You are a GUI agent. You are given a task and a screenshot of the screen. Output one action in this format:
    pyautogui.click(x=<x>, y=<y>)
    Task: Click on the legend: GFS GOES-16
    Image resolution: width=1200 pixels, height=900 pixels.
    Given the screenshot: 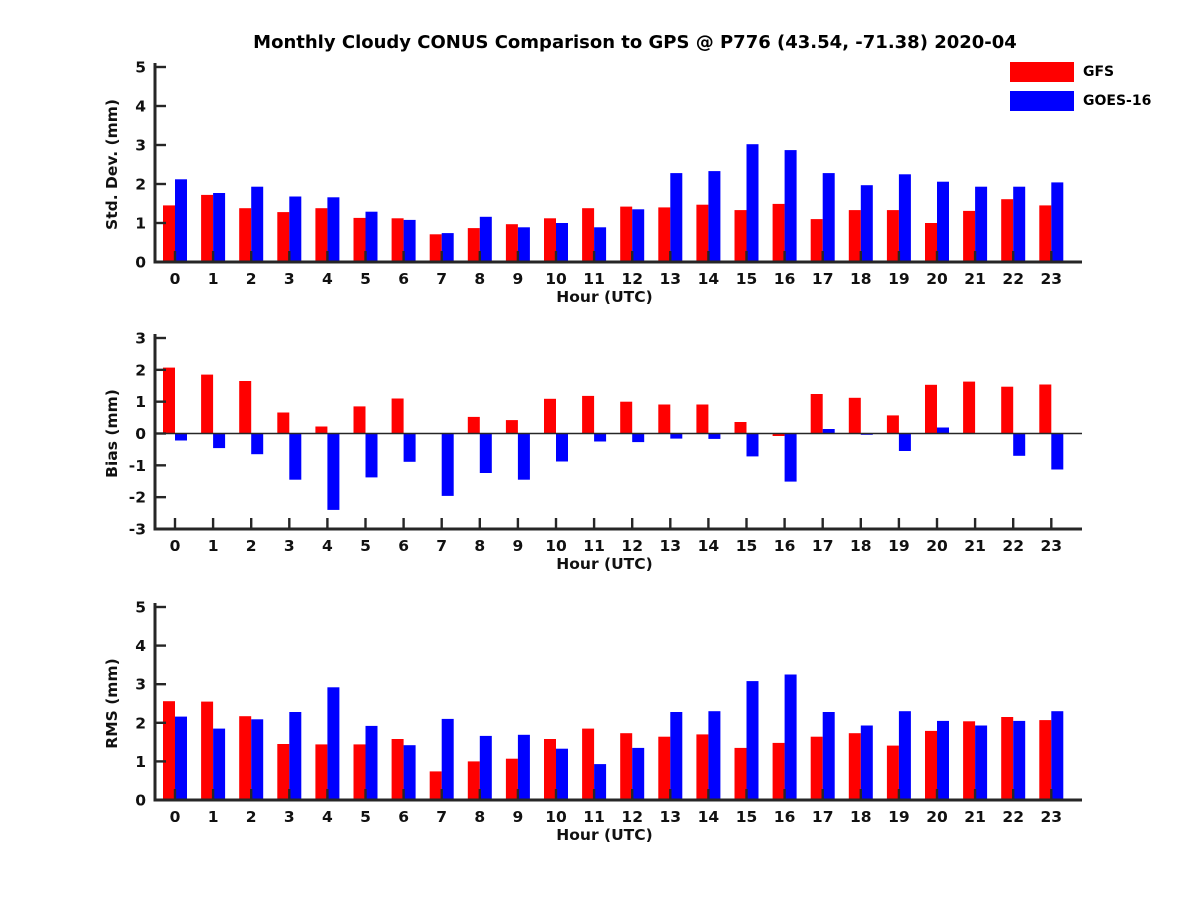 What is the action you would take?
    pyautogui.click(x=1080, y=91)
    